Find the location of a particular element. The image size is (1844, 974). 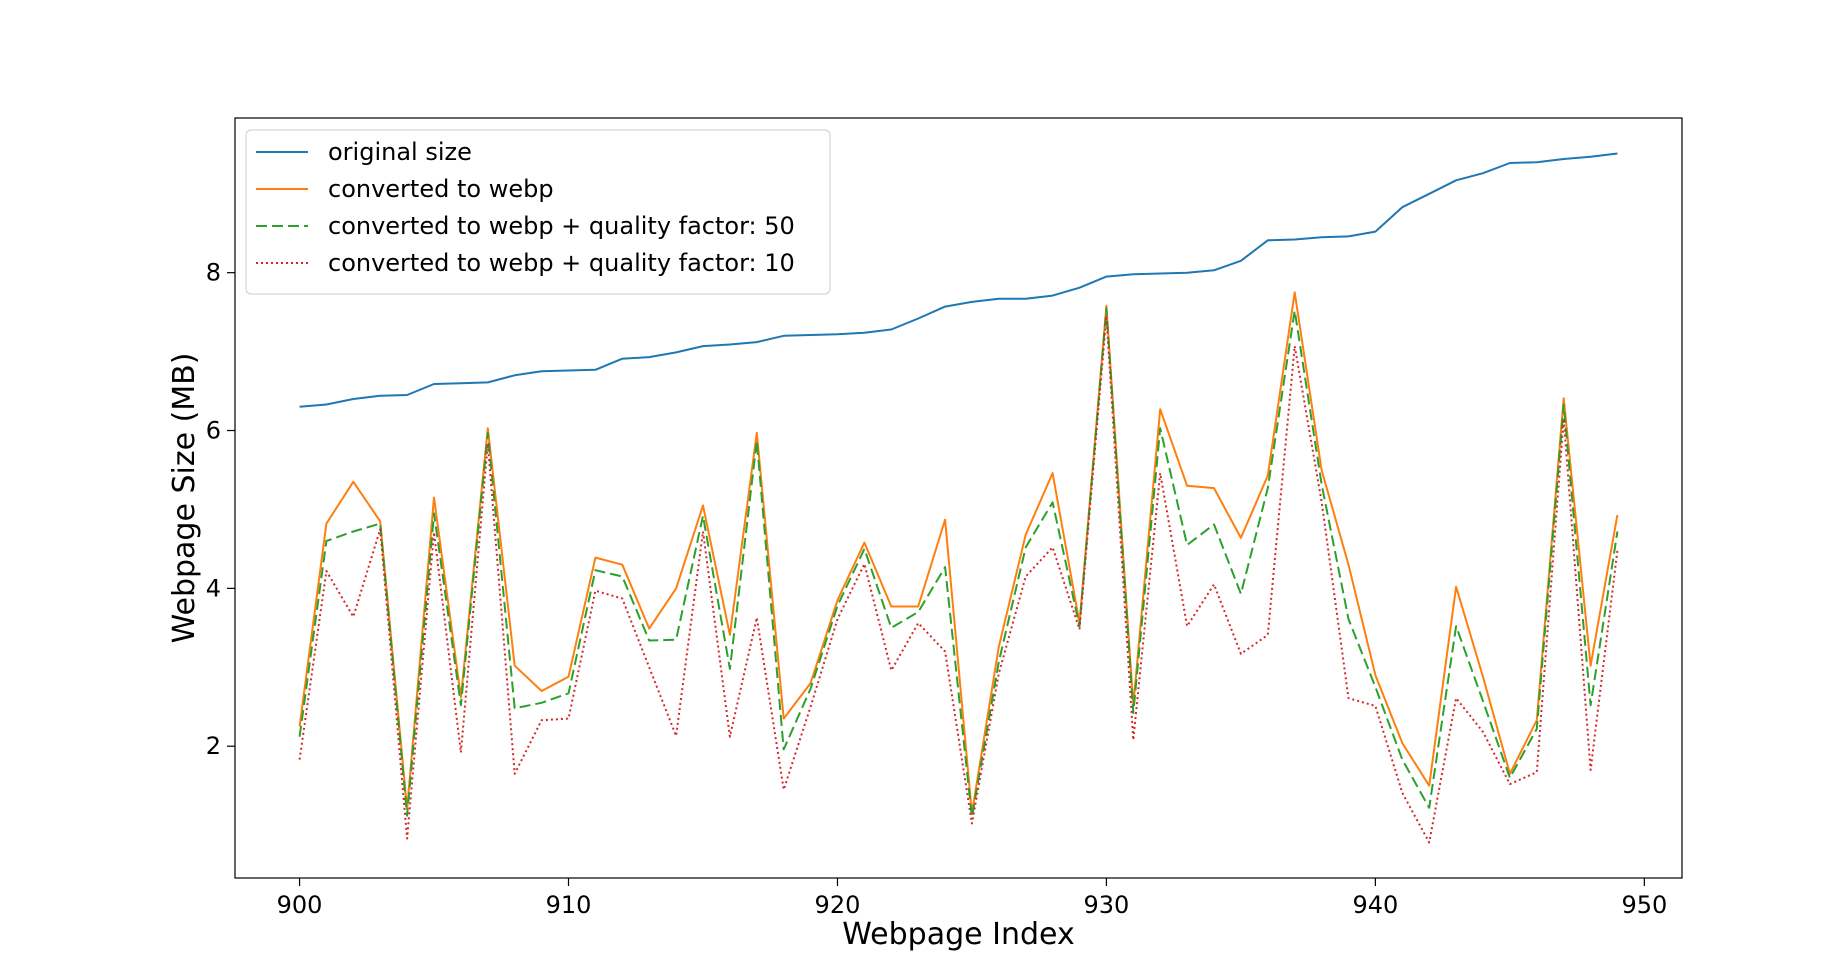

x-tick-label: 910 is located at coordinates (569, 905).